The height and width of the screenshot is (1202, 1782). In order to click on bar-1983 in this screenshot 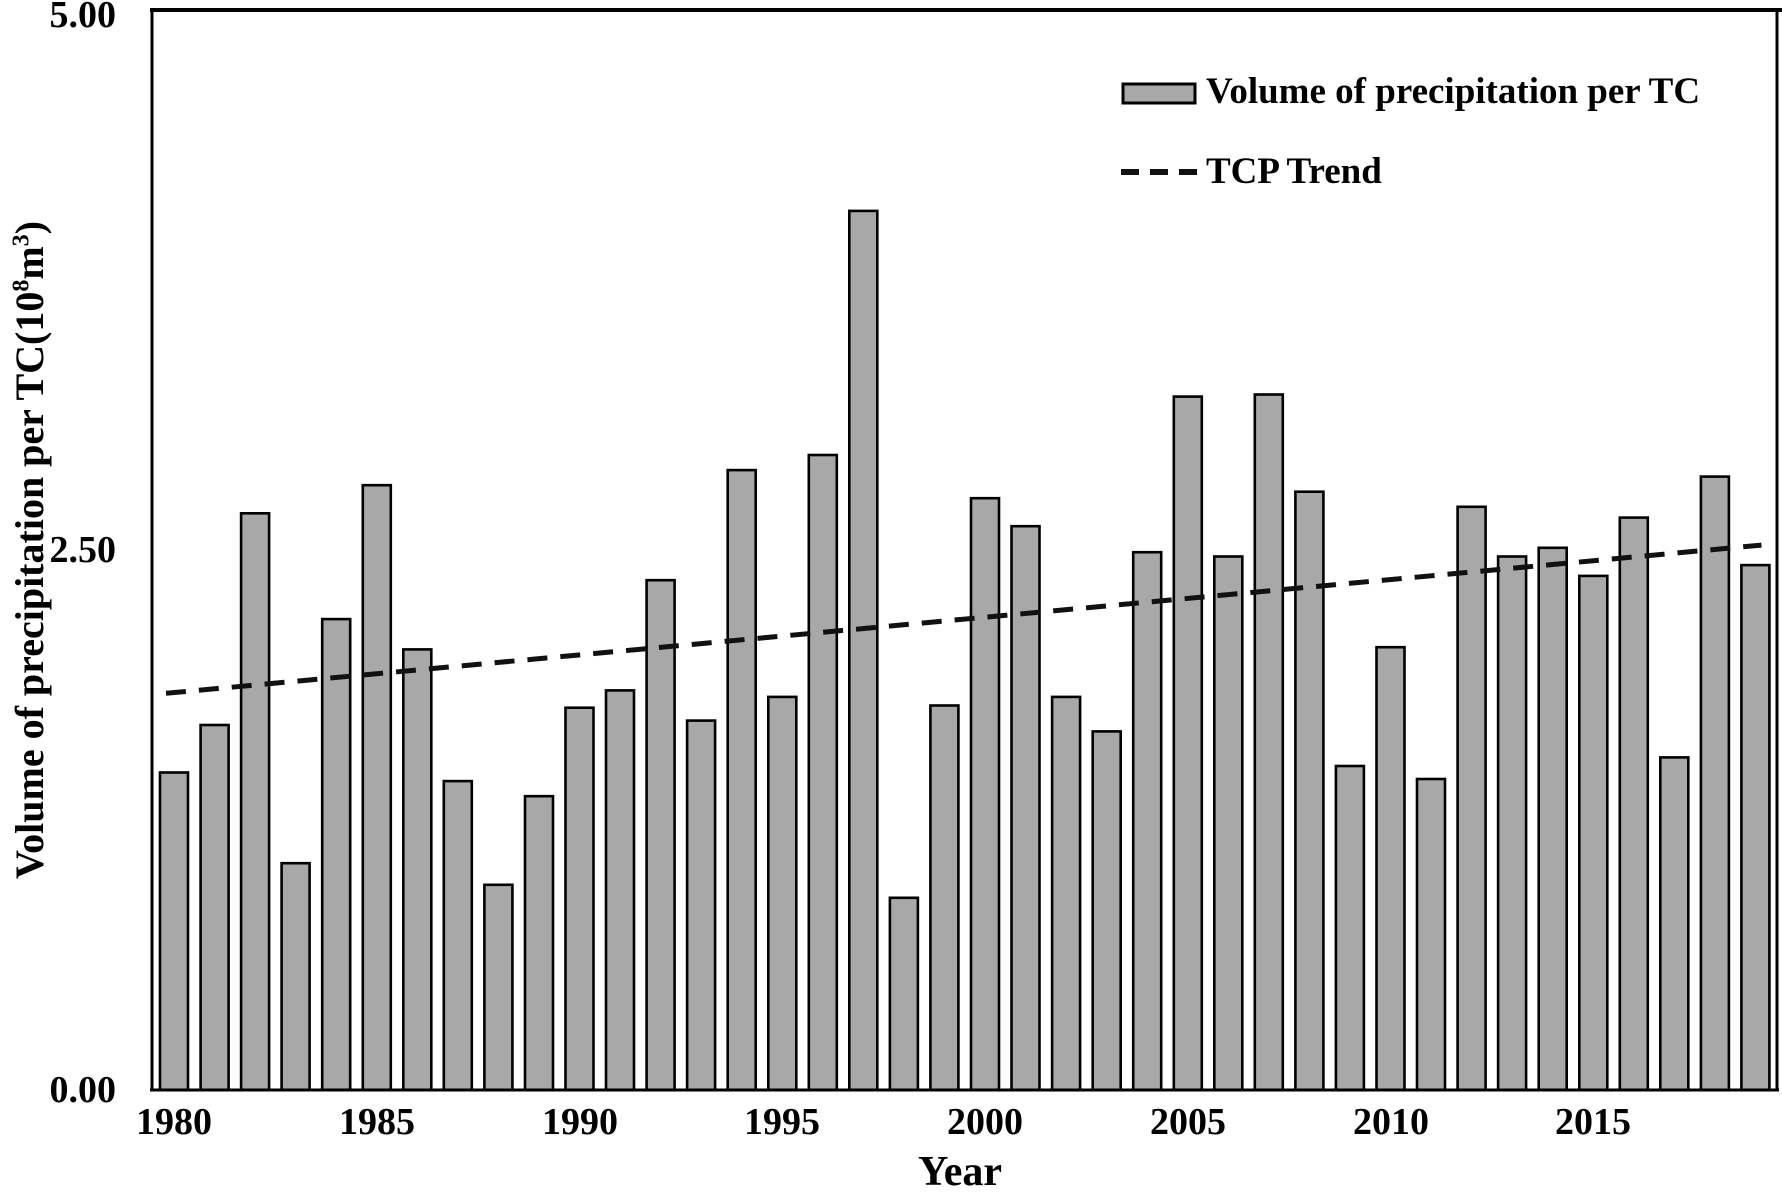, I will do `click(295, 976)`.